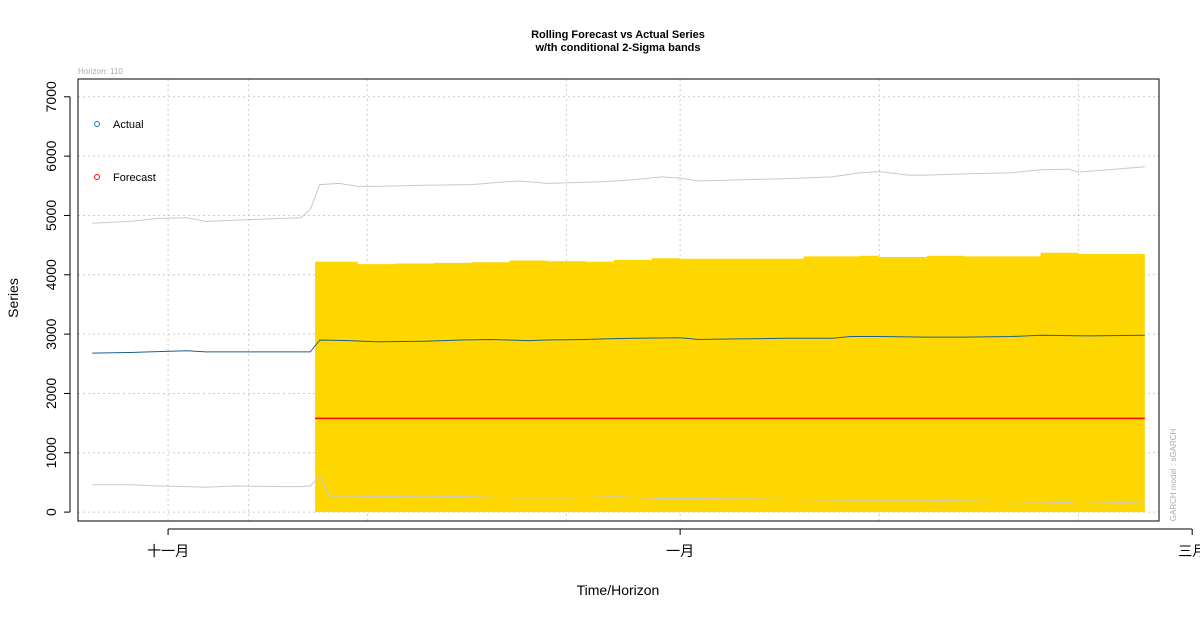 The height and width of the screenshot is (619, 1200). Describe the element at coordinates (618, 590) in the screenshot. I see `x-axis-label: Time/Horizon` at that location.